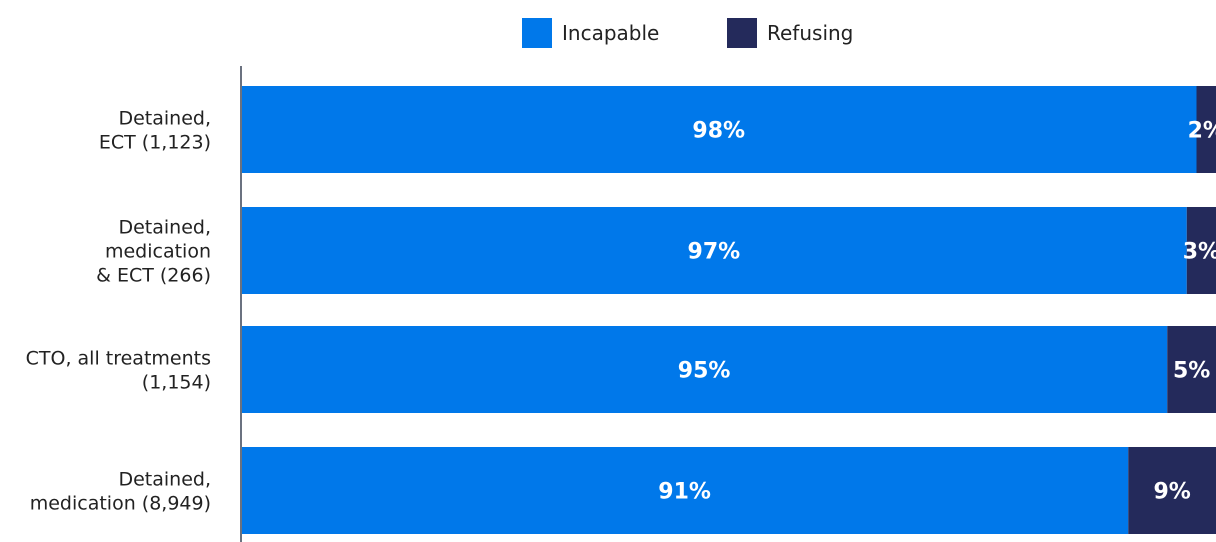  What do you see at coordinates (1202, 131) in the screenshot?
I see `data-label-refusing-1: 2%` at bounding box center [1202, 131].